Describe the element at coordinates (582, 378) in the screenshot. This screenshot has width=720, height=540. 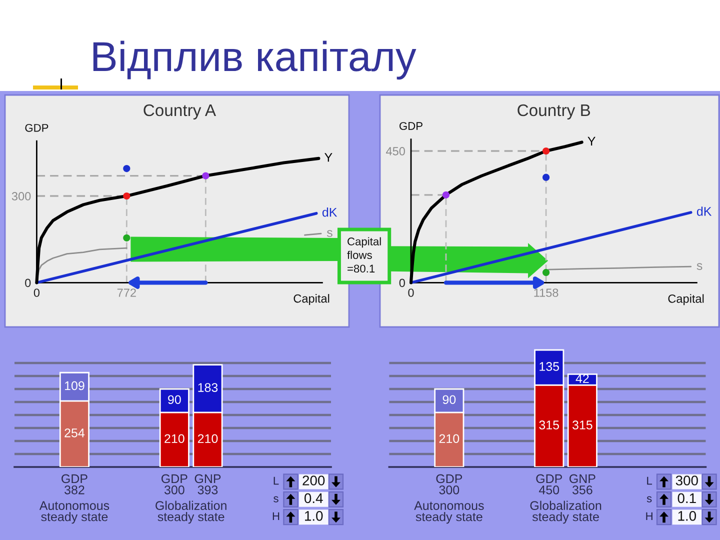
I see `data-label: 42` at that location.